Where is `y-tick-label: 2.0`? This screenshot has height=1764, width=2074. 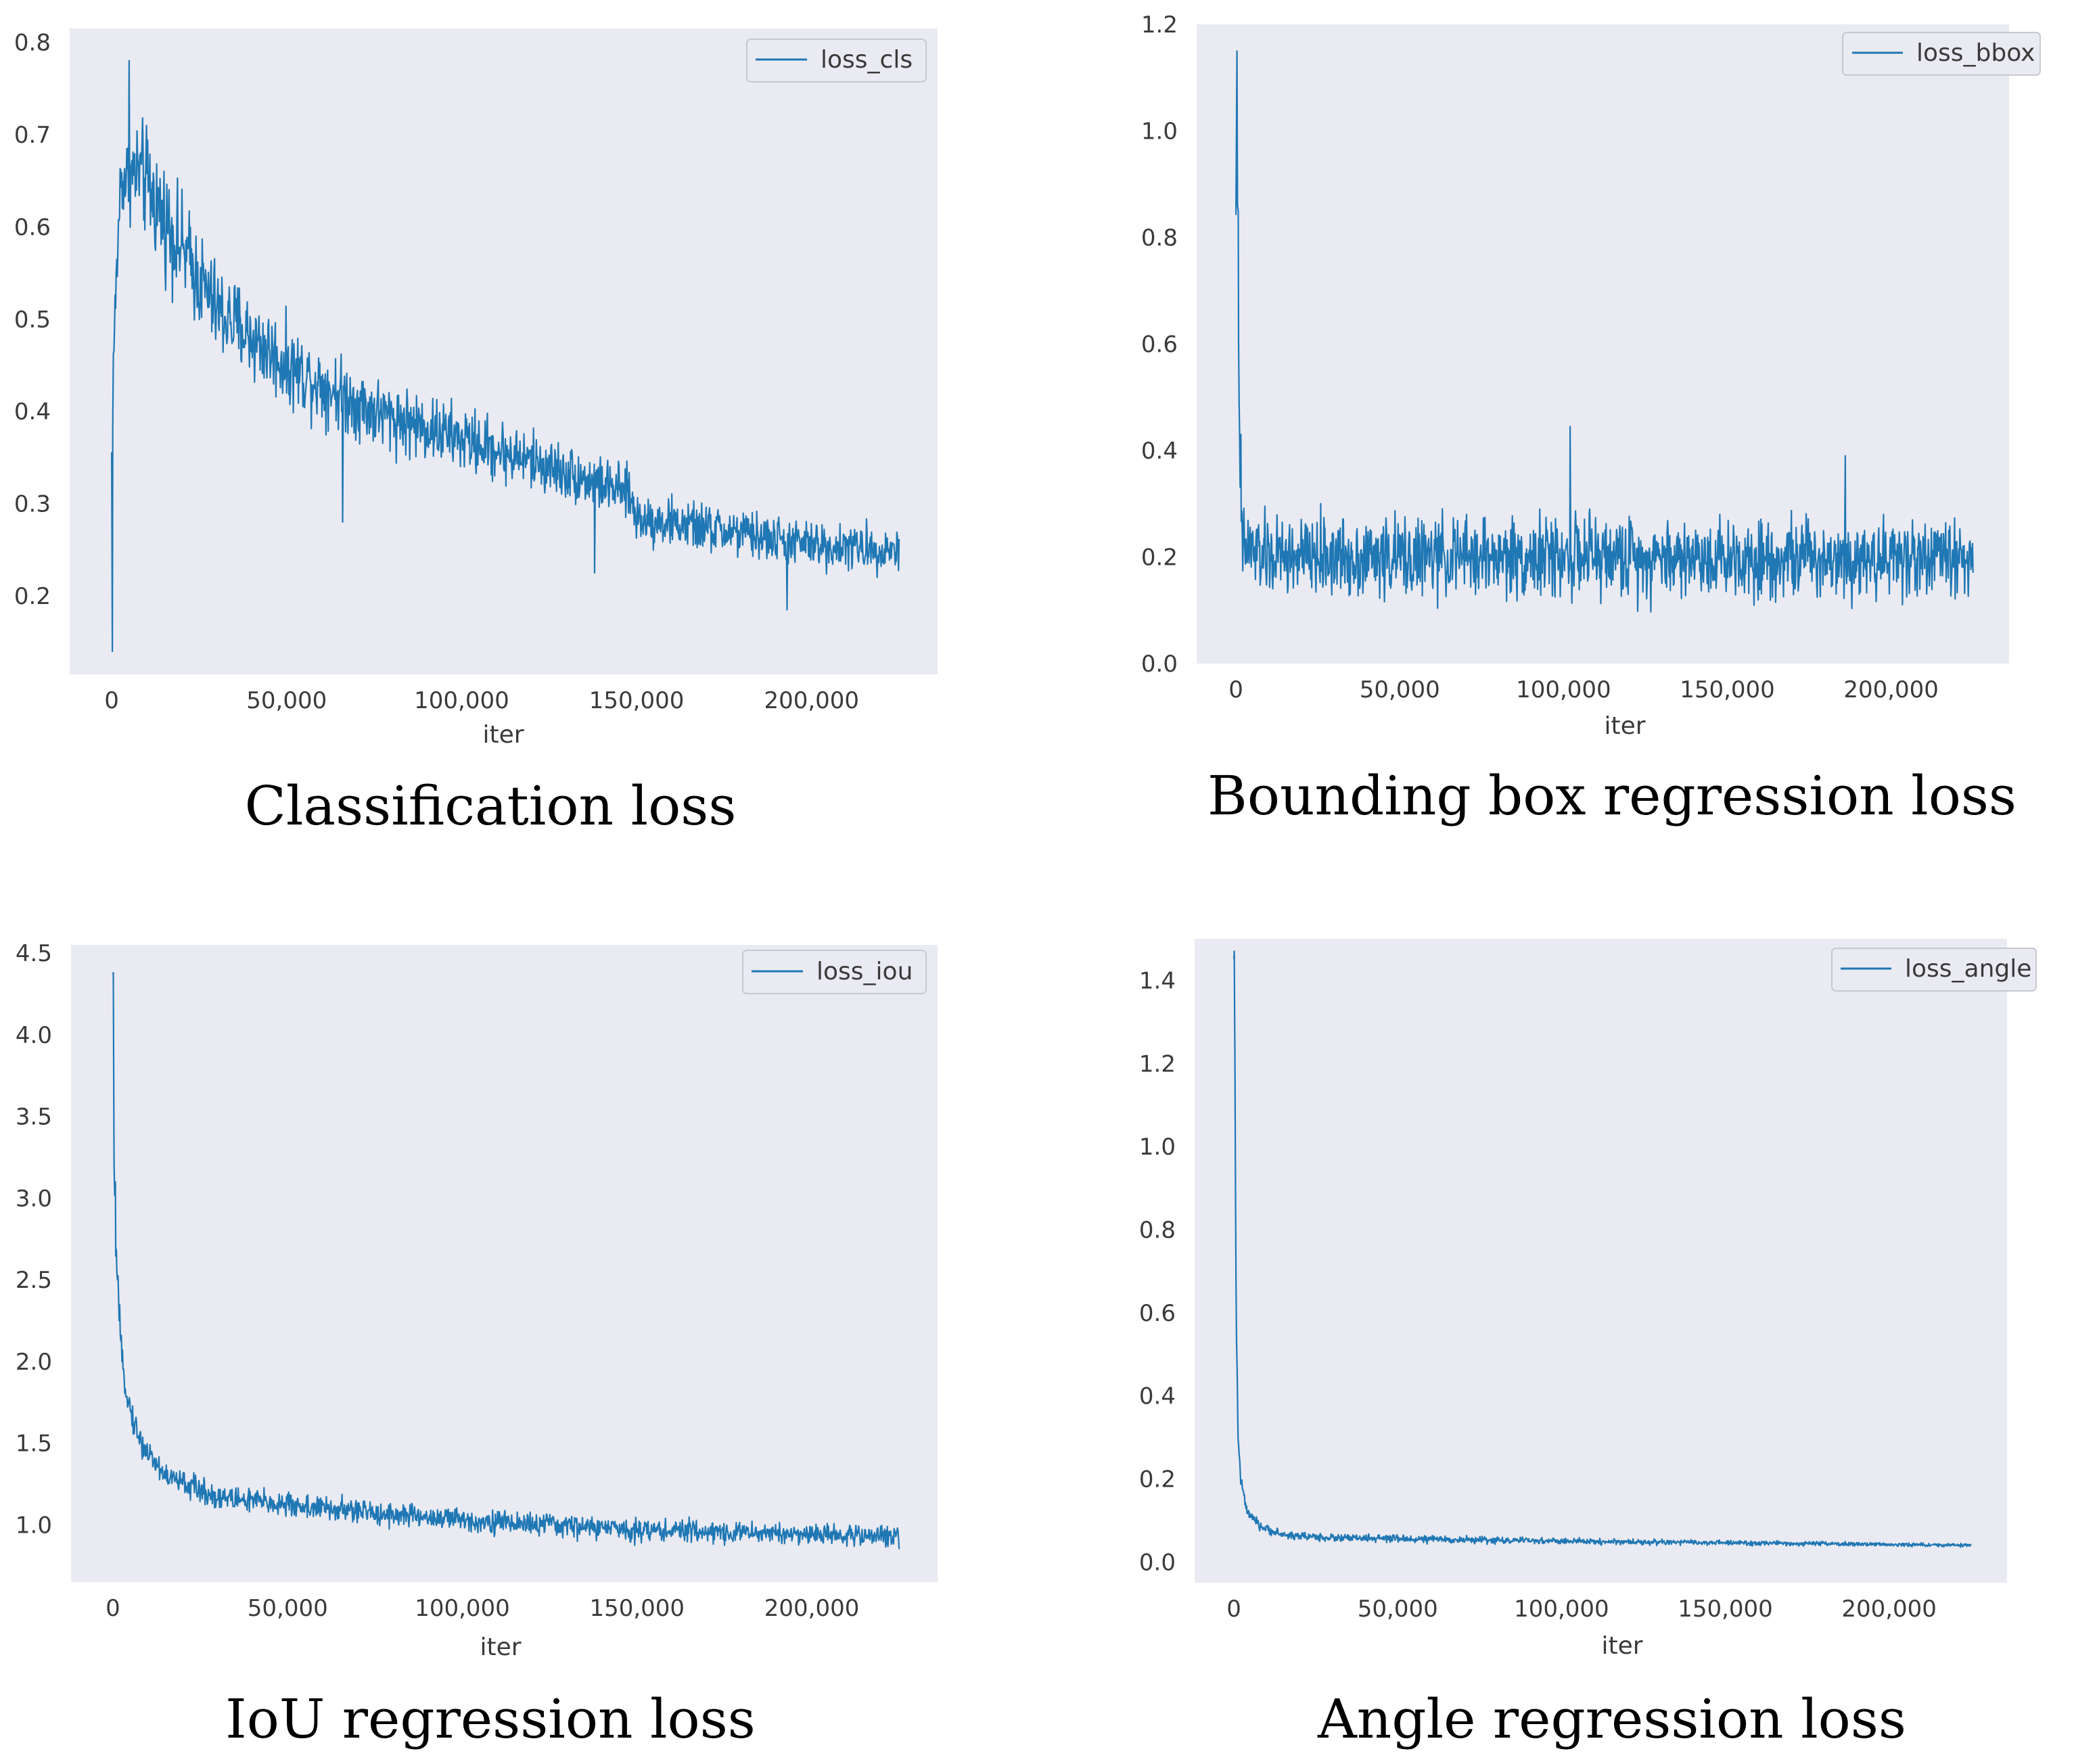 y-tick-label: 2.0 is located at coordinates (34, 1362).